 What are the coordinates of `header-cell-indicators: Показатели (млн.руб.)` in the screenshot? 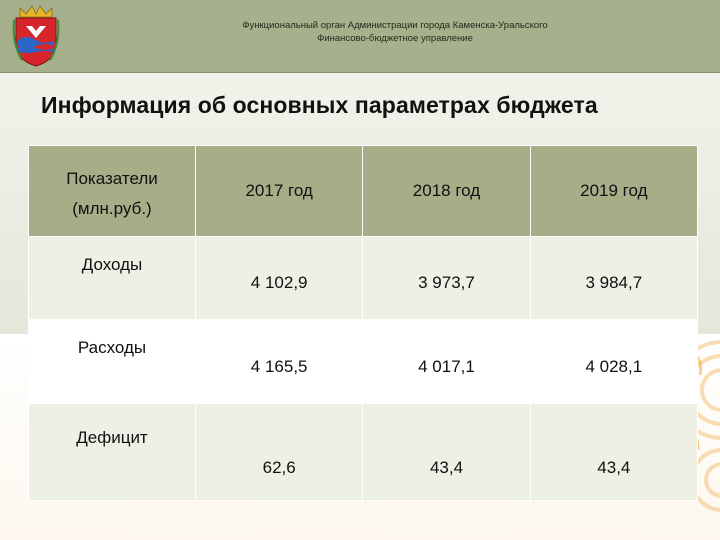 It's located at (112, 191).